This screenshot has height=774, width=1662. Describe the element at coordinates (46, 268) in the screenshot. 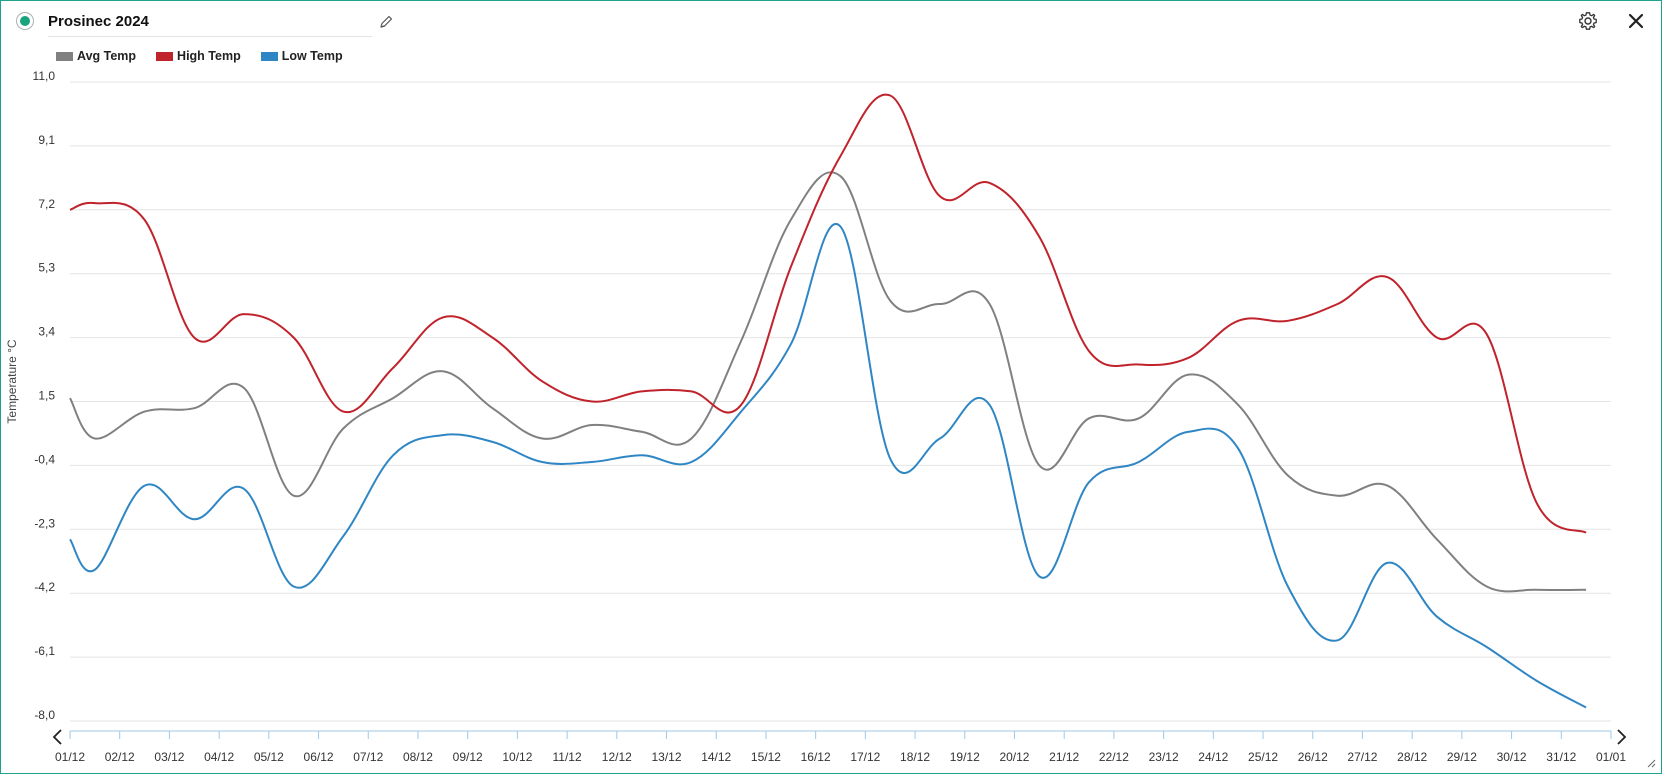

I see `y-tick-label: 5,3` at that location.